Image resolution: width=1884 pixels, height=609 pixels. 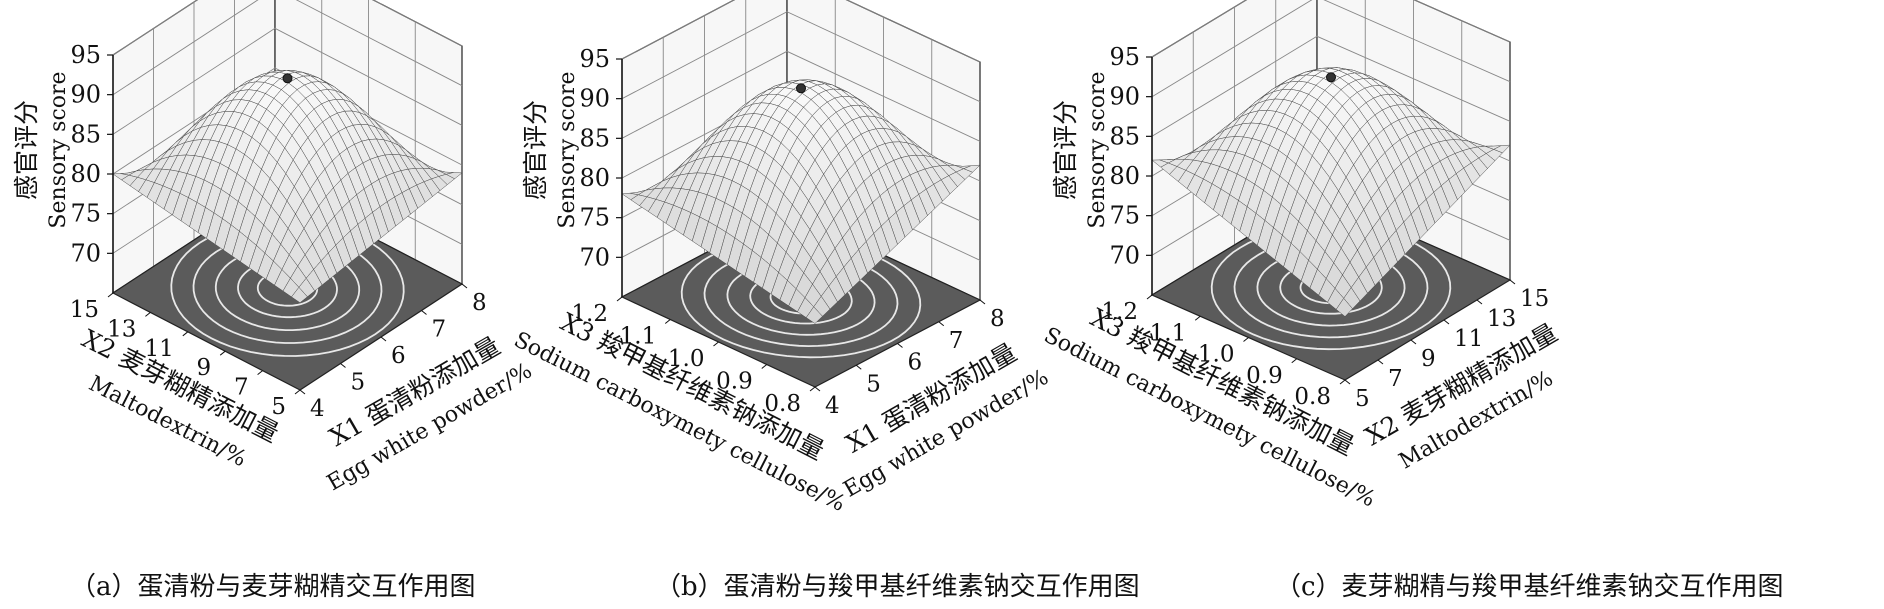 I want to click on left-axis-tick-label: 9, so click(x=204, y=368).